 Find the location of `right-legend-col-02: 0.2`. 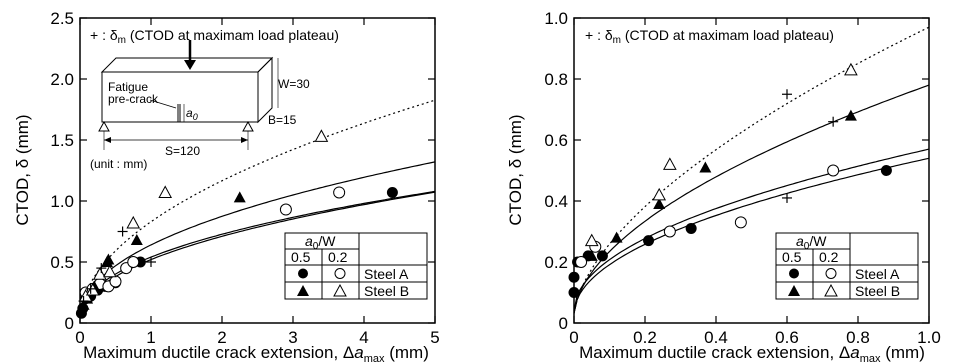

right-legend-col-02: 0.2 is located at coordinates (829, 257).